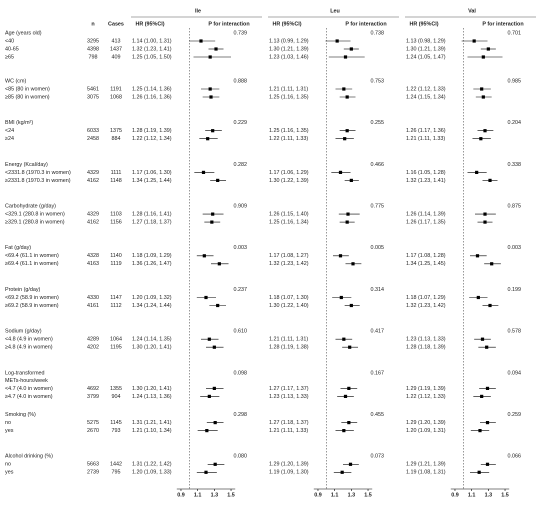  I want to click on cases-value: 795, so click(116, 473).